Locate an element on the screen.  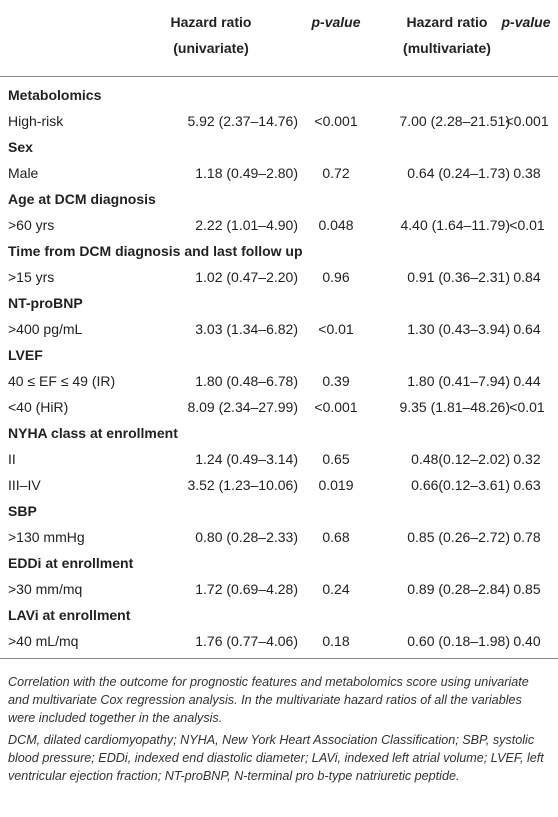
cell: 4.40 (1.64–11.79) is located at coordinates (455, 225).